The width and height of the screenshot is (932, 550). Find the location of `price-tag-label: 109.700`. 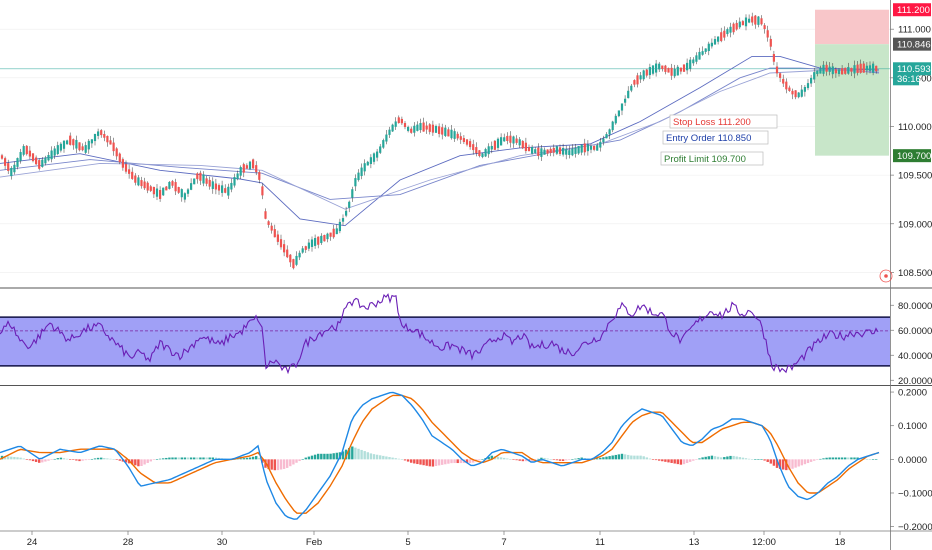

price-tag-label: 109.700 is located at coordinates (914, 156).